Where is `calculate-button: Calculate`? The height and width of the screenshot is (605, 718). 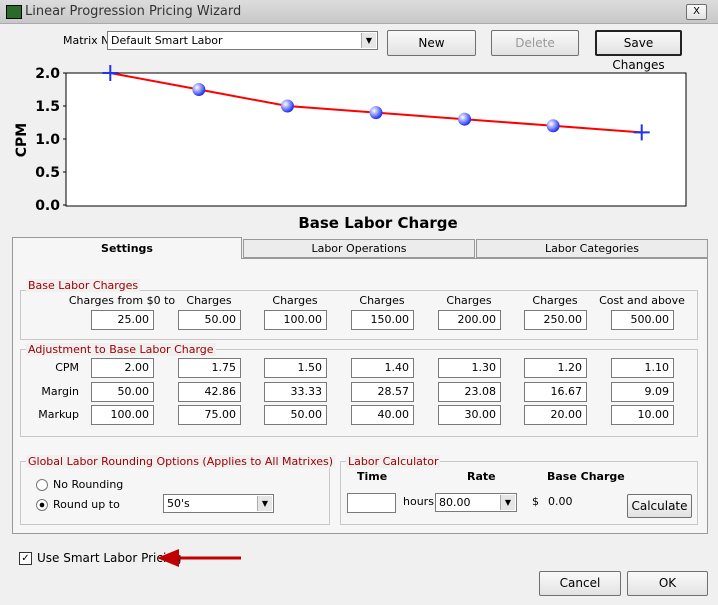
calculate-button: Calculate is located at coordinates (659, 506).